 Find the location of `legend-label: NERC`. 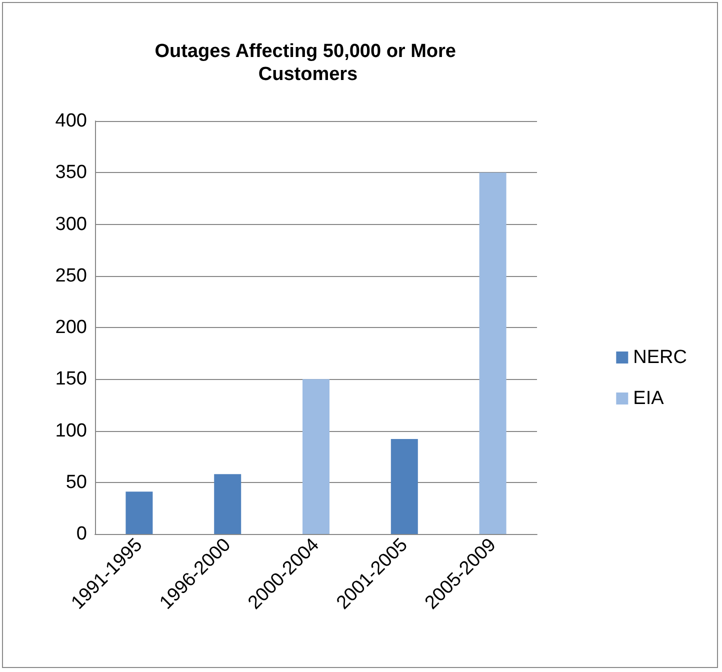

legend-label: NERC is located at coordinates (660, 357).